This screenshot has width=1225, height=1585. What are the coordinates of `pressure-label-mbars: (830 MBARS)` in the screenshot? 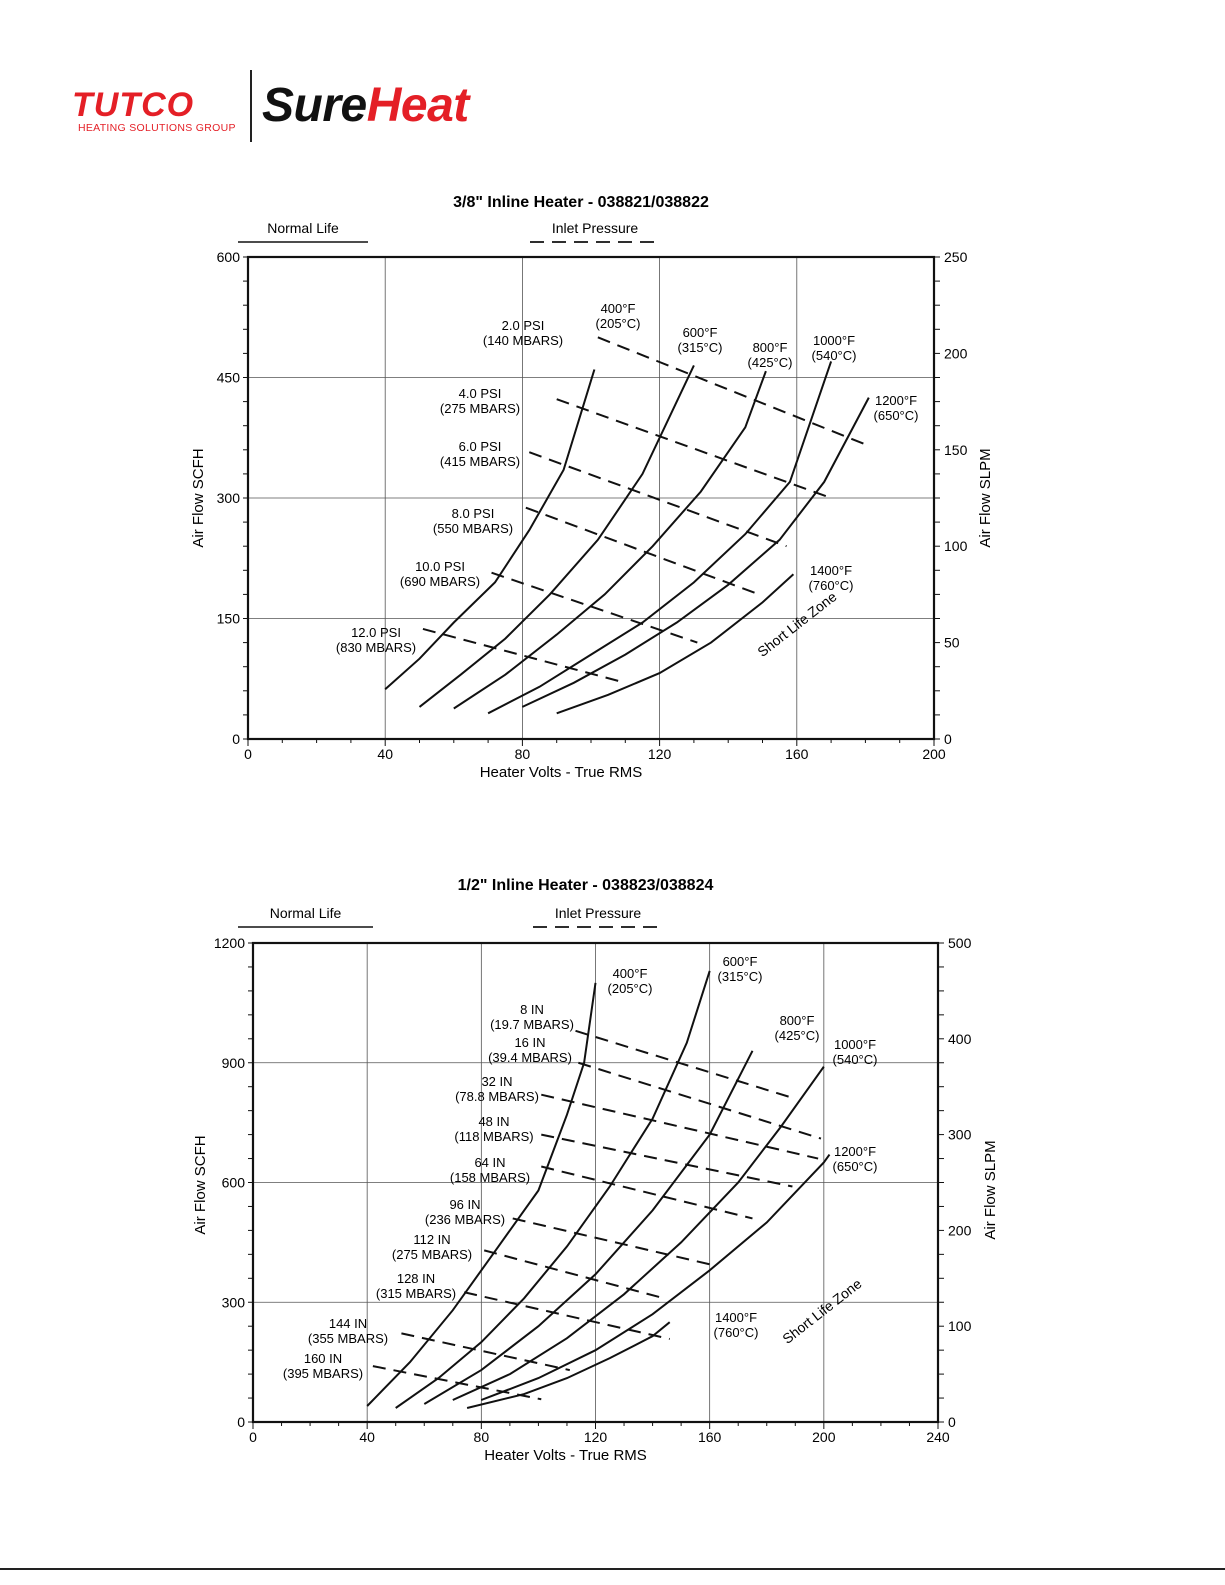 It's located at (376, 647).